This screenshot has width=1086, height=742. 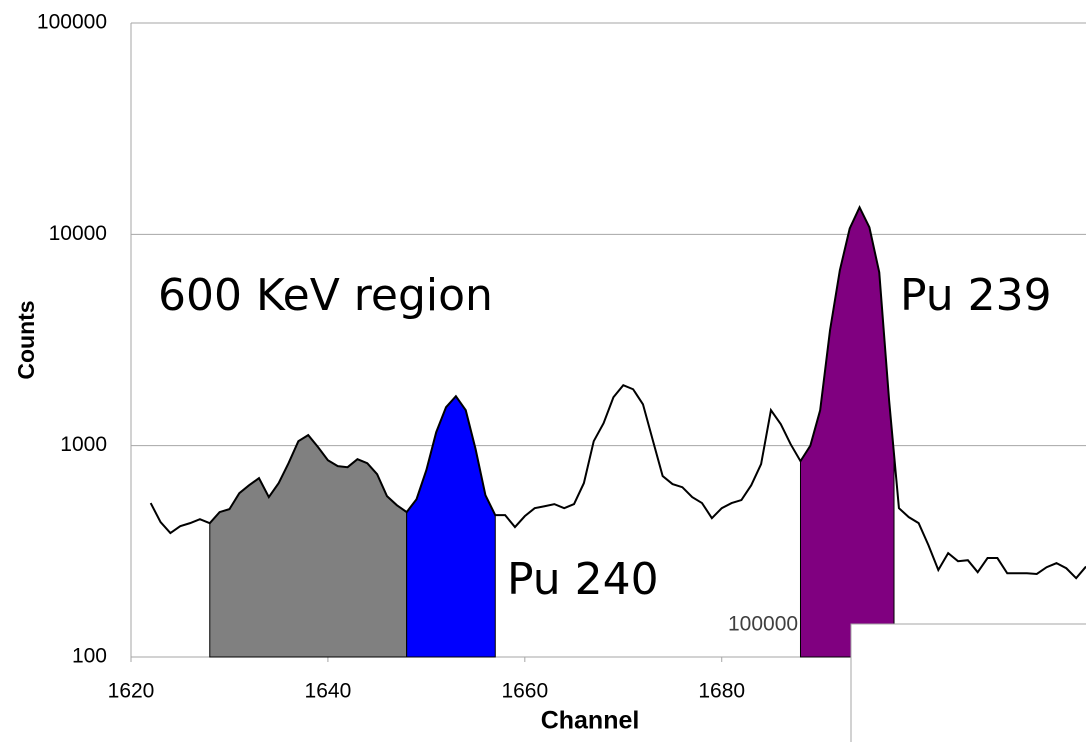 I want to click on y-tick-label: 1000, so click(x=83, y=444).